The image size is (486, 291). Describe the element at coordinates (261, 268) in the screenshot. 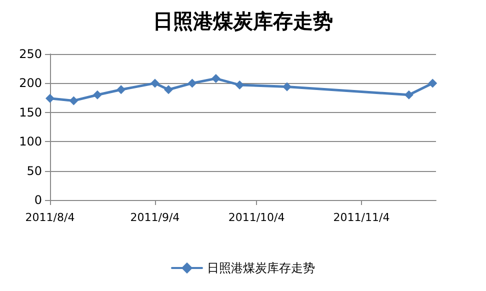

I see `legend-label: 日照港煤炭库存走势` at that location.